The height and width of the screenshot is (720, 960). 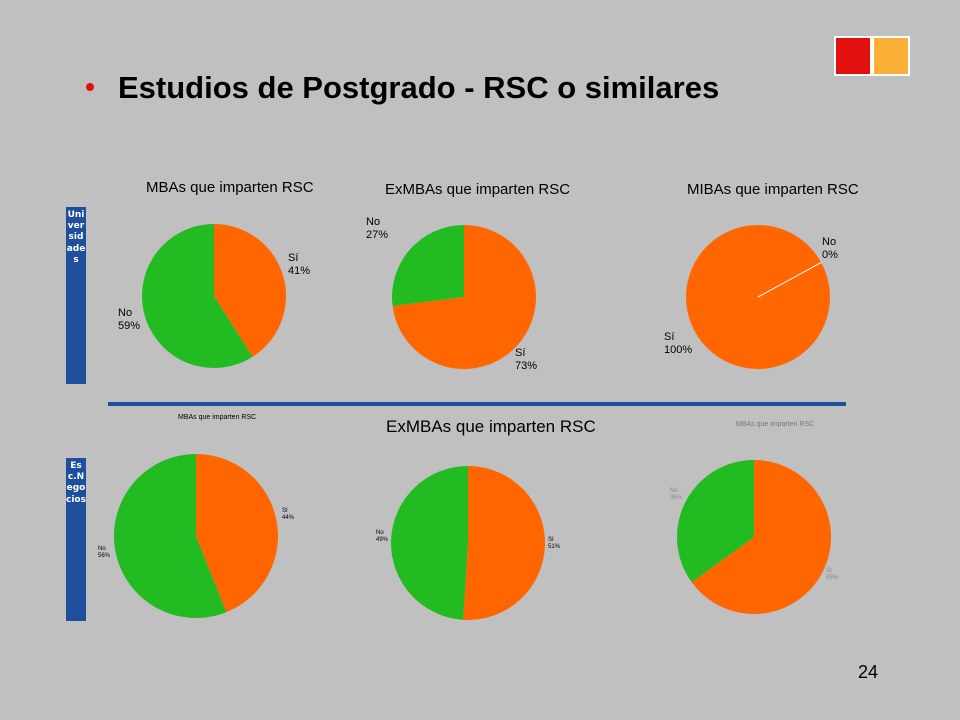 I want to click on slice-value-text: 35%, so click(x=676, y=497).